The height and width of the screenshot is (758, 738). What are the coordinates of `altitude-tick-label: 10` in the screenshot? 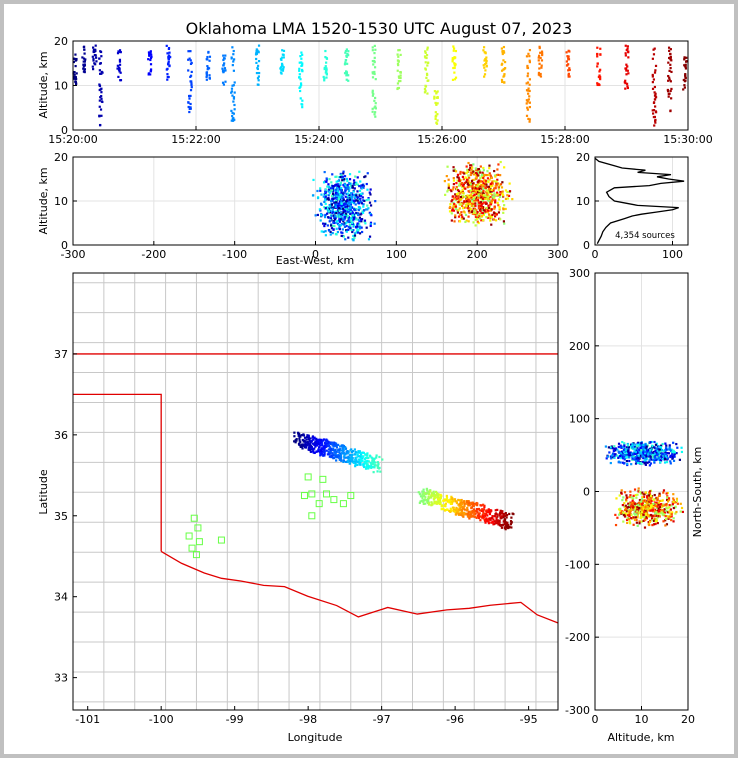 It's located at (583, 201).